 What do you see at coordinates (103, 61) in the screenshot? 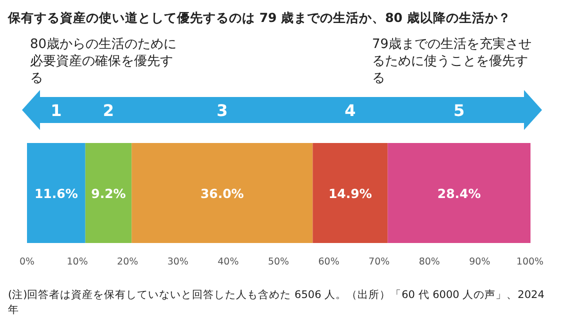
I see `text: 80歳からの生活のために必要資産の確保を優先する` at bounding box center [103, 61].